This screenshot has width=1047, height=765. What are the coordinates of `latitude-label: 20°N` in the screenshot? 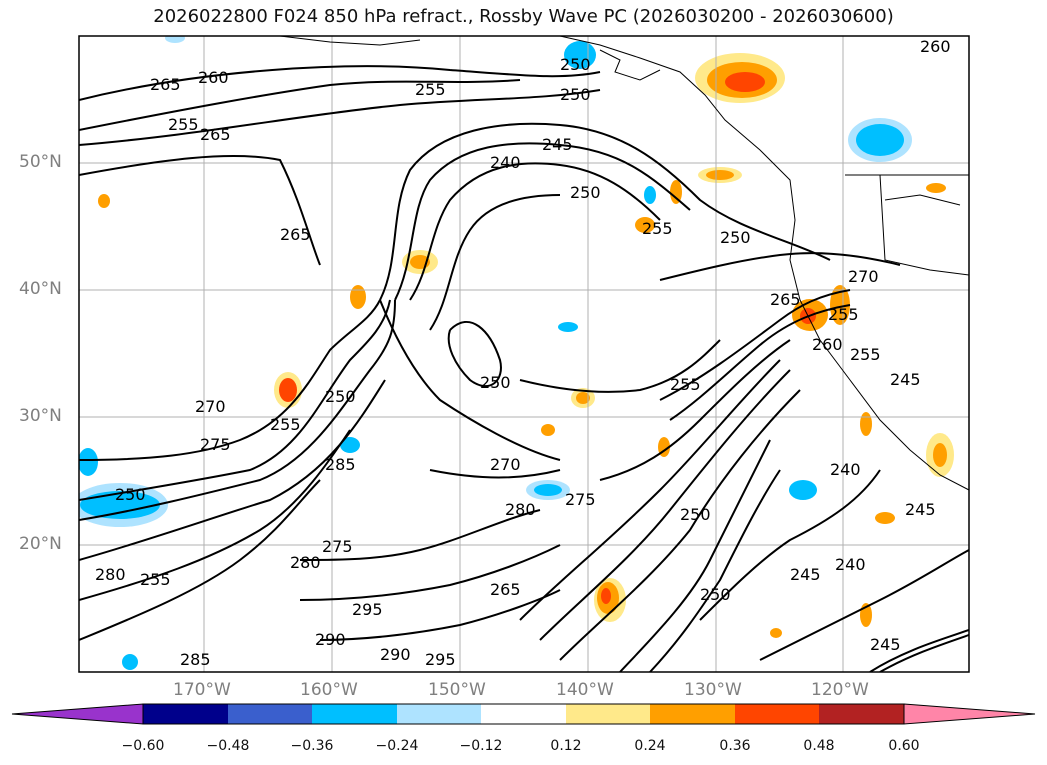 It's located at (40, 544).